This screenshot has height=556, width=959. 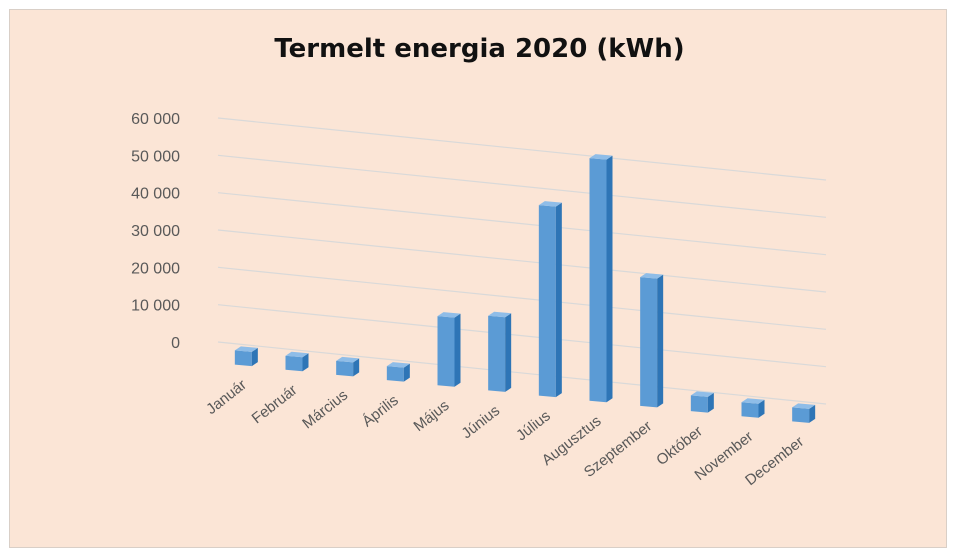 What do you see at coordinates (175, 343) in the screenshot?
I see `y-tick-label: 0` at bounding box center [175, 343].